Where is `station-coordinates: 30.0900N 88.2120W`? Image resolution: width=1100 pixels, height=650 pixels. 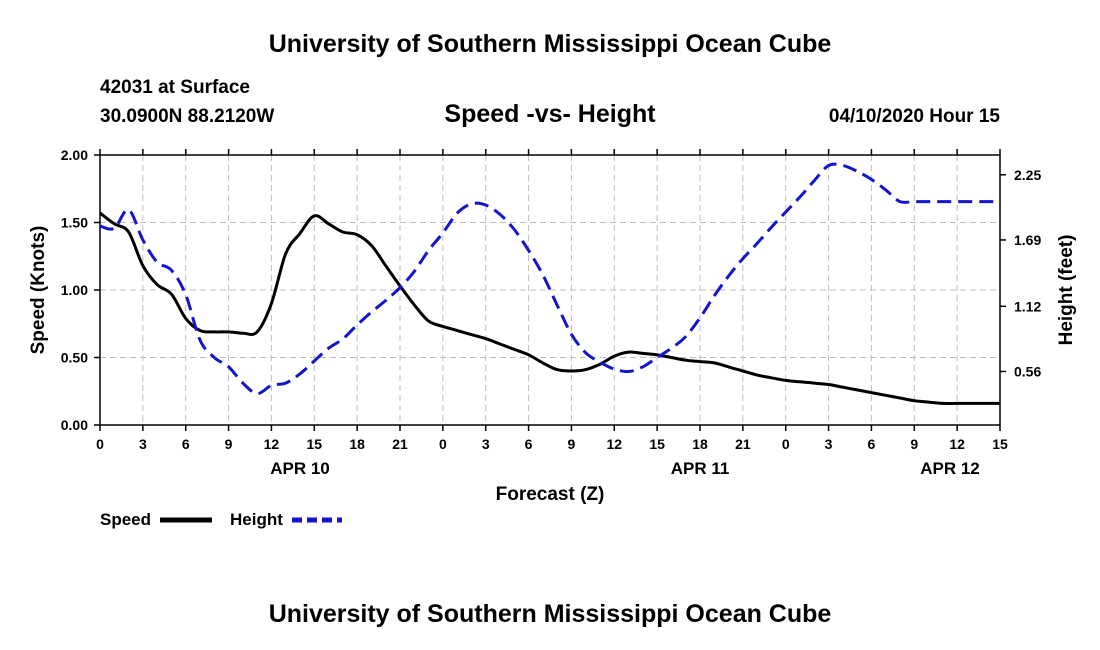
station-coordinates: 30.0900N 88.2120W is located at coordinates (187, 116).